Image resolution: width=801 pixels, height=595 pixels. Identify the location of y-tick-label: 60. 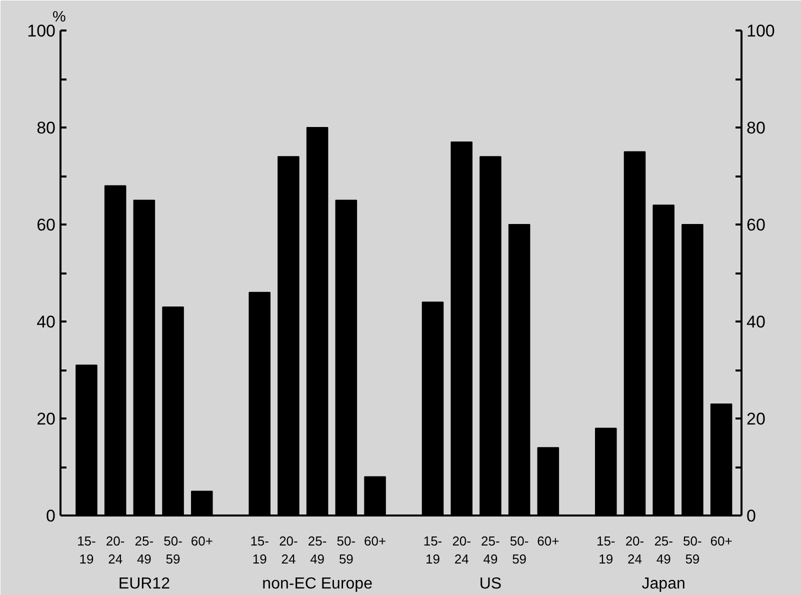
(46, 225).